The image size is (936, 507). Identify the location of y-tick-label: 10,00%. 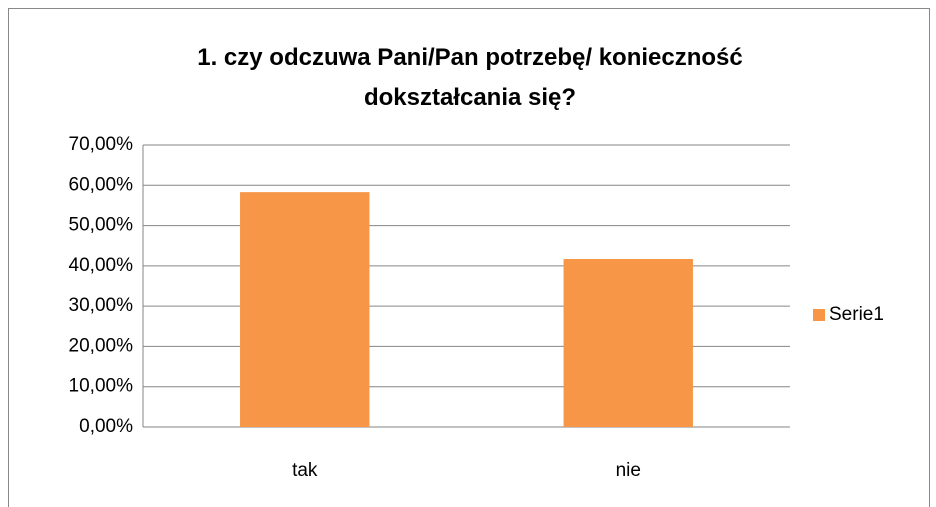
(101, 386).